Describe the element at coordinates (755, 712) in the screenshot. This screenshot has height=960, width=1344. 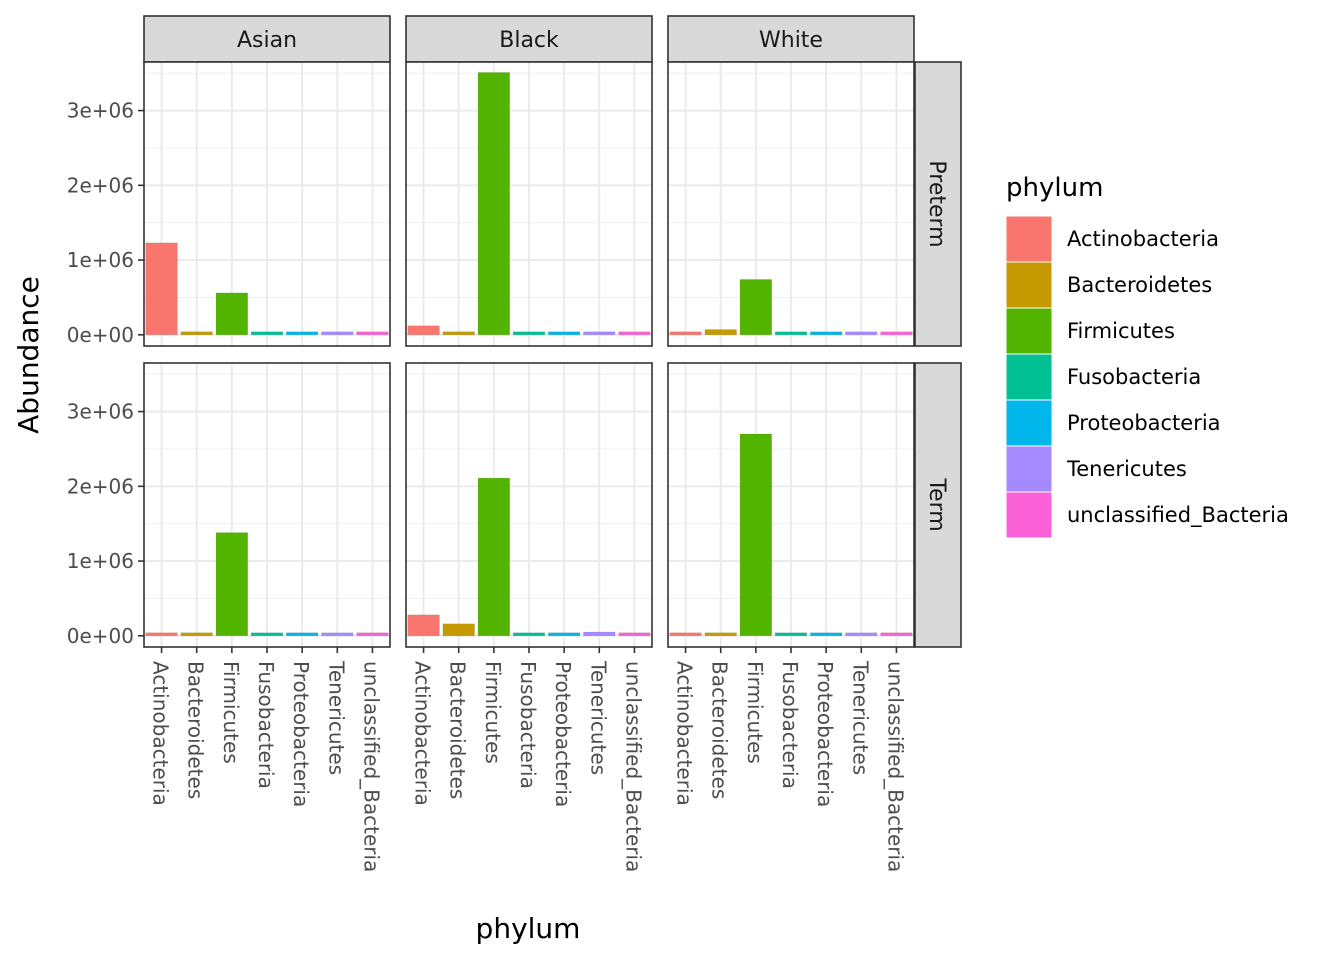
I see `x-tick-label: Firmicutes` at that location.